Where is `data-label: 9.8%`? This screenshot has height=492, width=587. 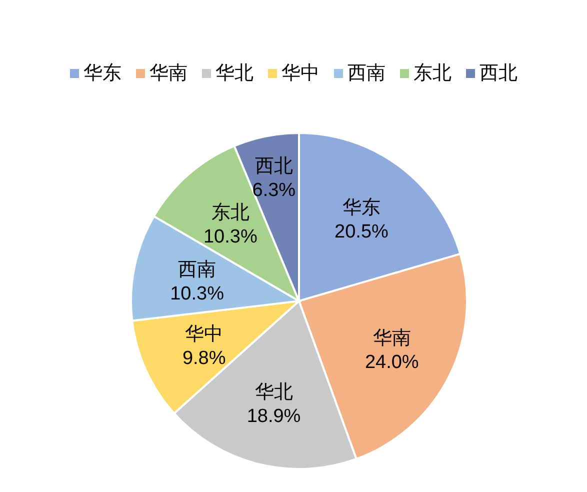 data-label: 9.8% is located at coordinates (204, 358).